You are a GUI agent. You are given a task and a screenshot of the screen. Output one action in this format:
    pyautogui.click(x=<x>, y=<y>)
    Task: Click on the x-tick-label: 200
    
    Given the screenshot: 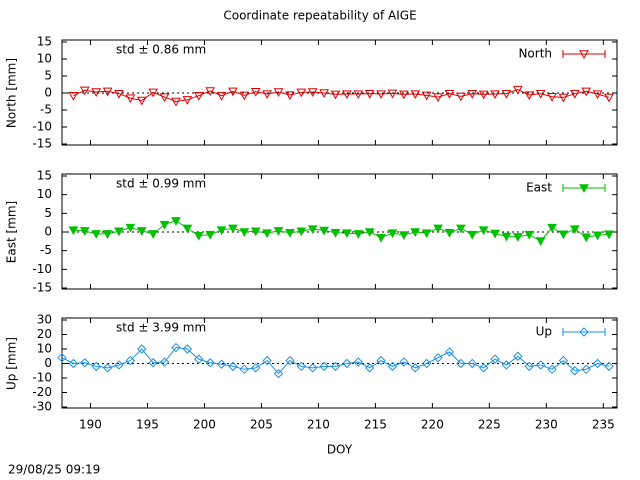 What is the action you would take?
    pyautogui.click(x=204, y=425)
    